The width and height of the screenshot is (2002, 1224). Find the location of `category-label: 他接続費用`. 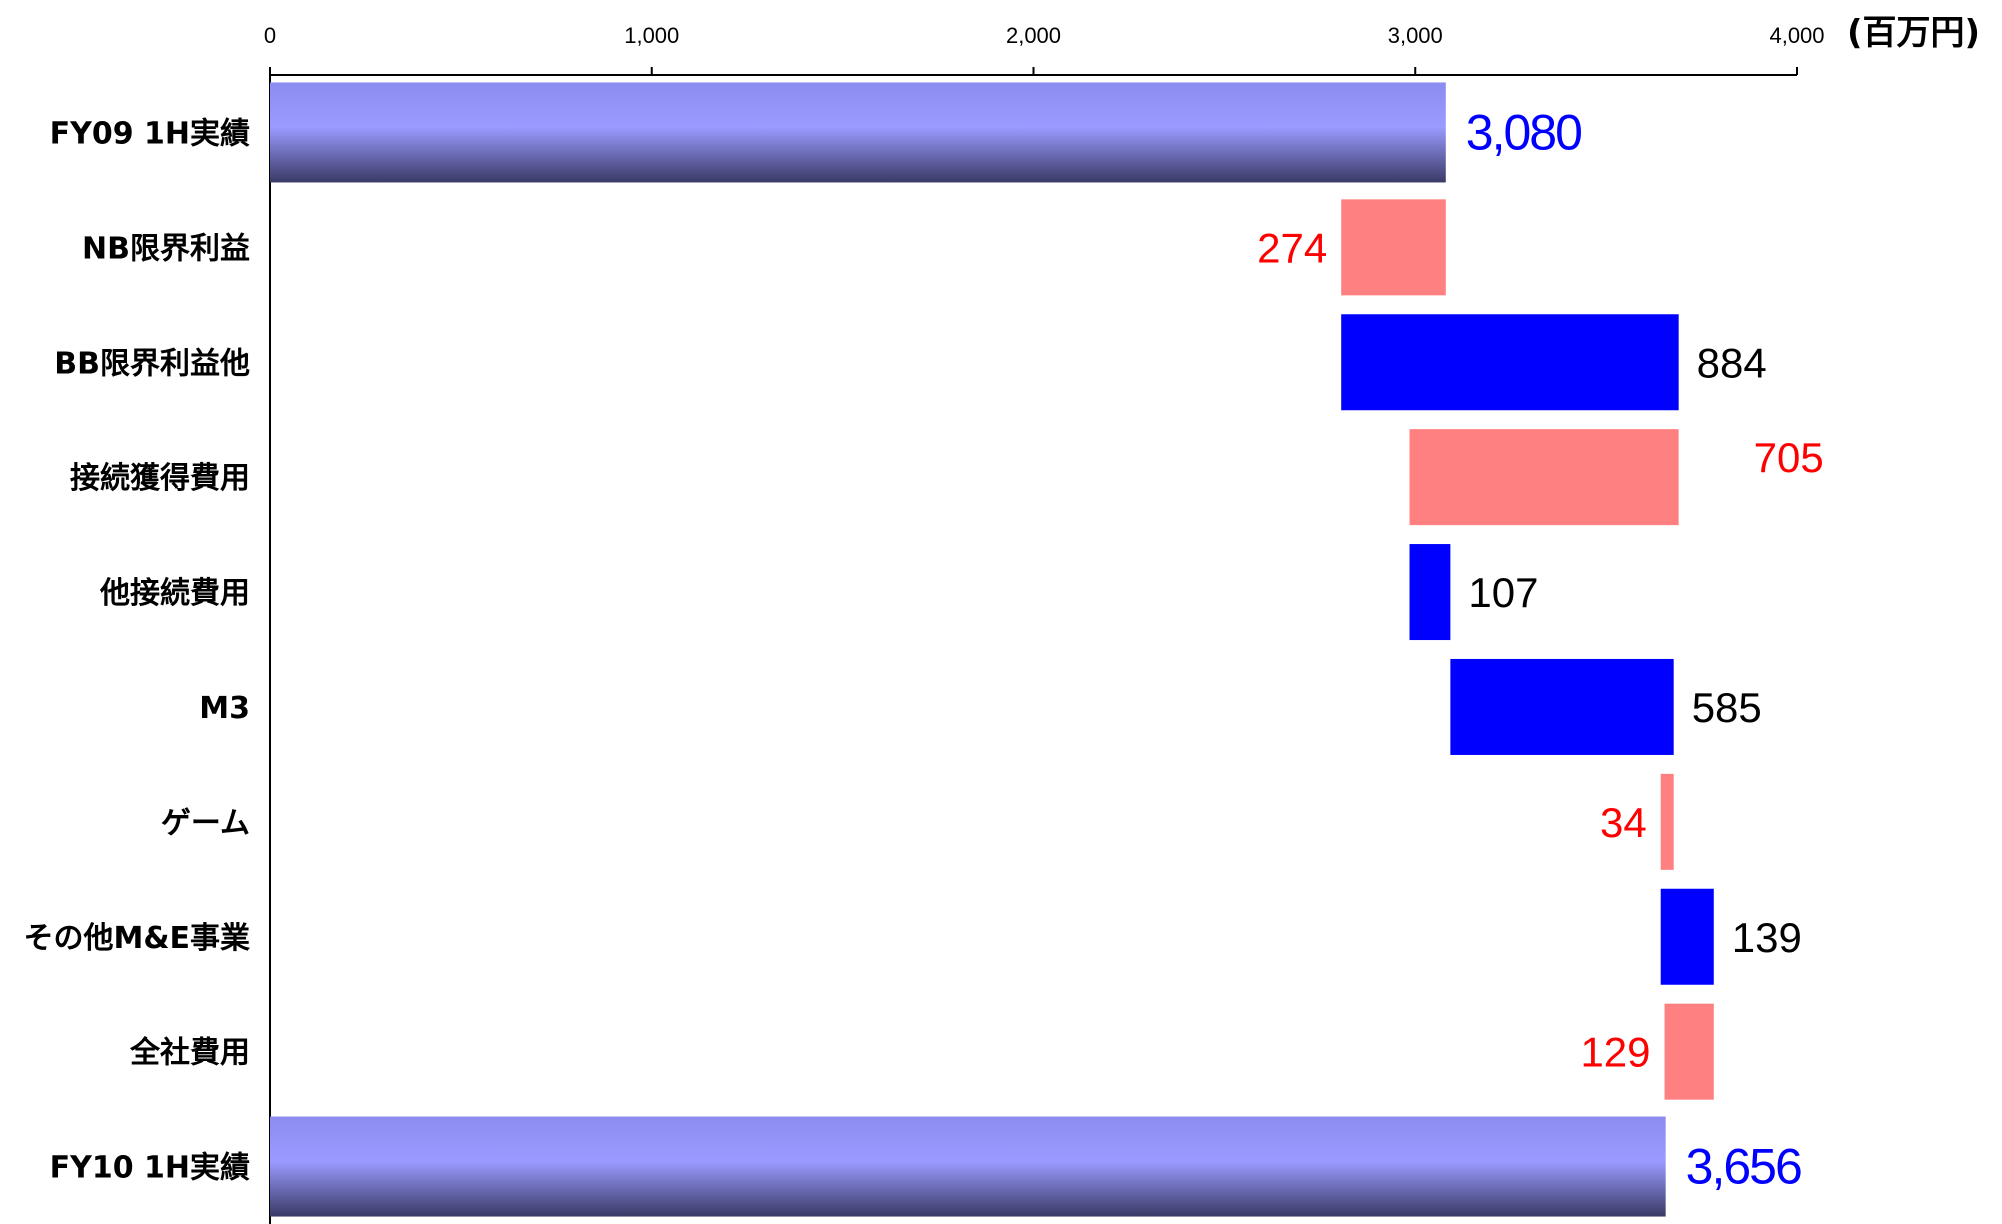

category-label: 他接続費用 is located at coordinates (174, 593).